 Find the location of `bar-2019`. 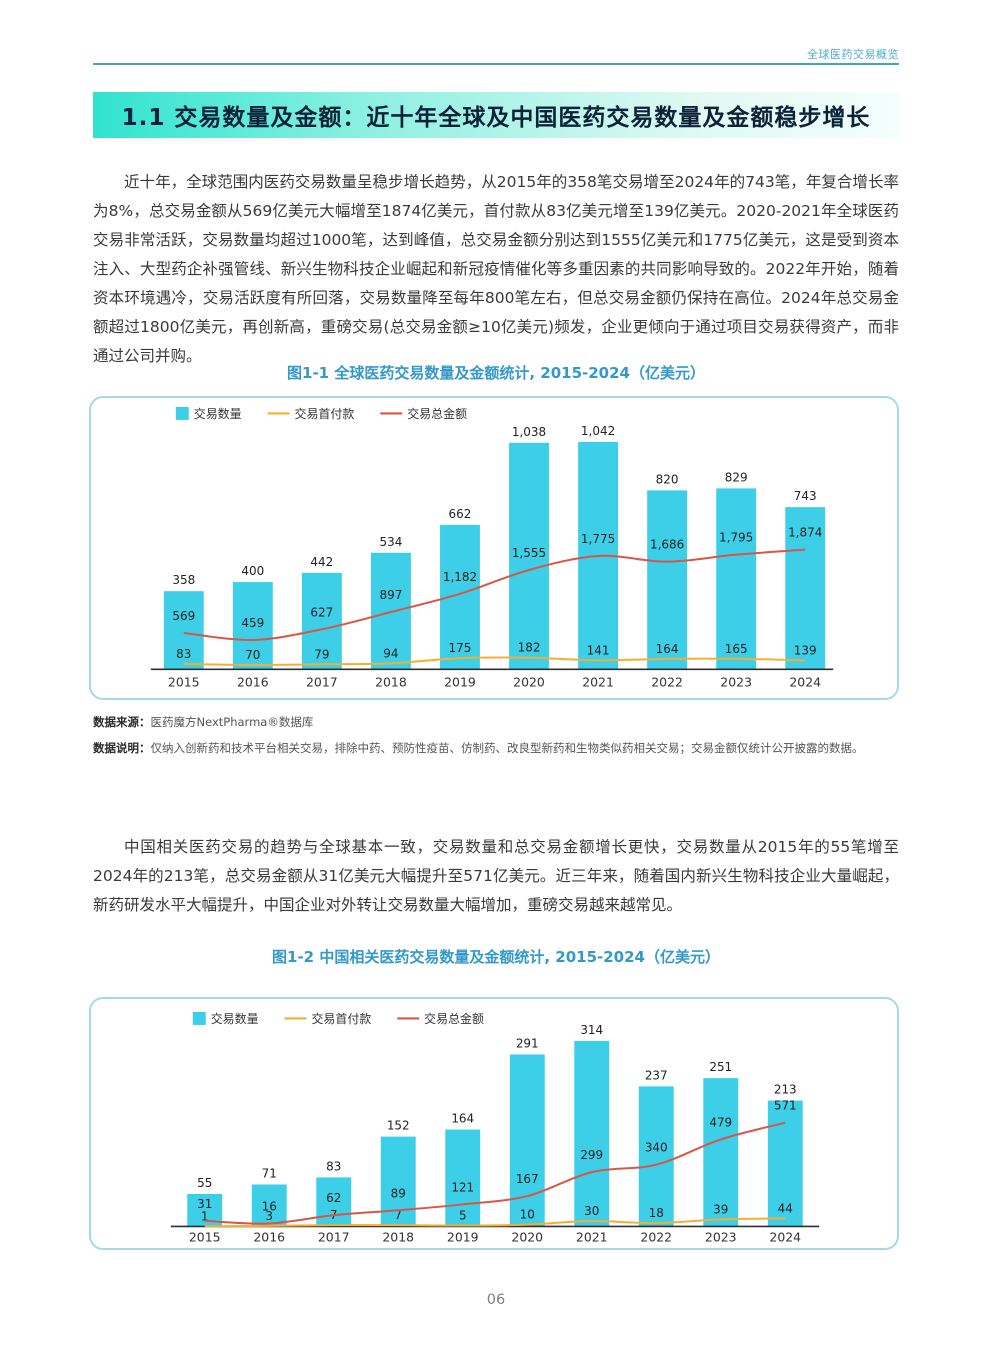

bar-2019 is located at coordinates (463, 1178).